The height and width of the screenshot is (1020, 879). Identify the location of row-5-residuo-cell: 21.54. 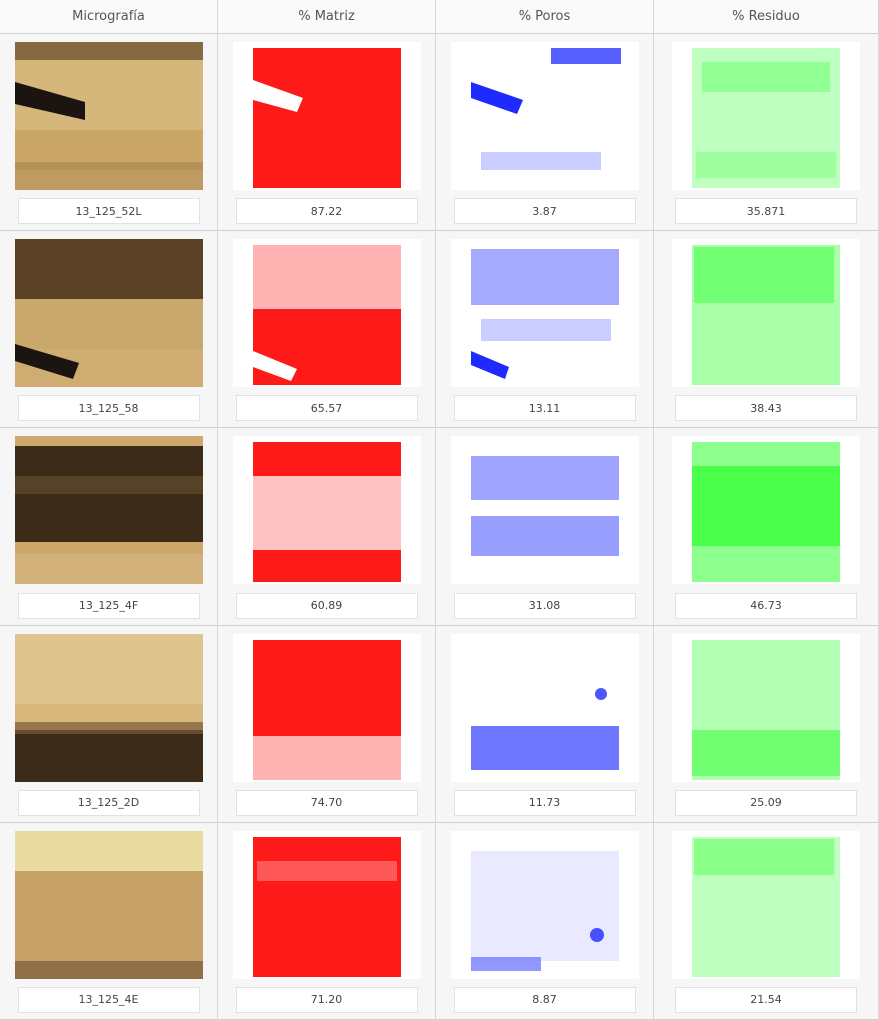
(766, 921).